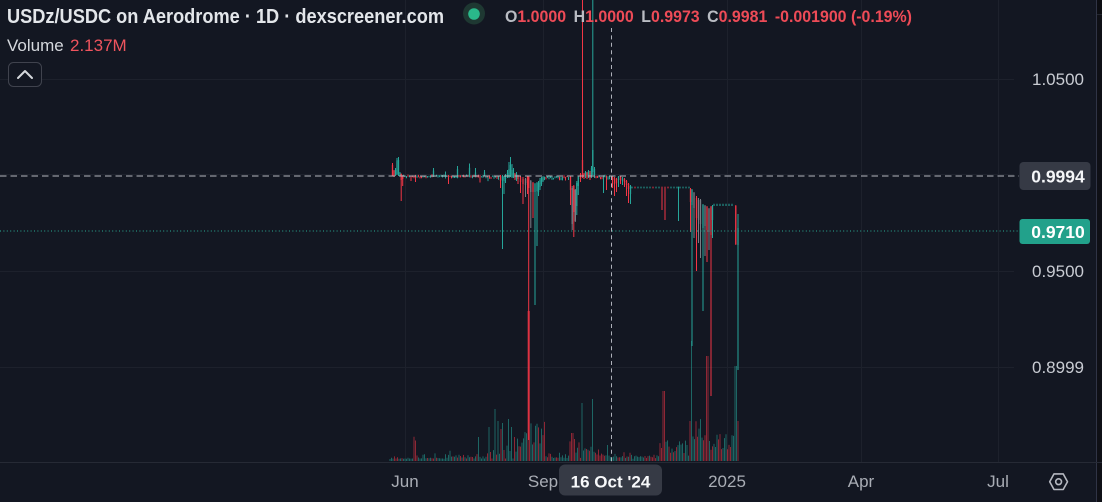 The height and width of the screenshot is (502, 1102). Describe the element at coordinates (1058, 367) in the screenshot. I see `svg-text: 0.8999` at that location.